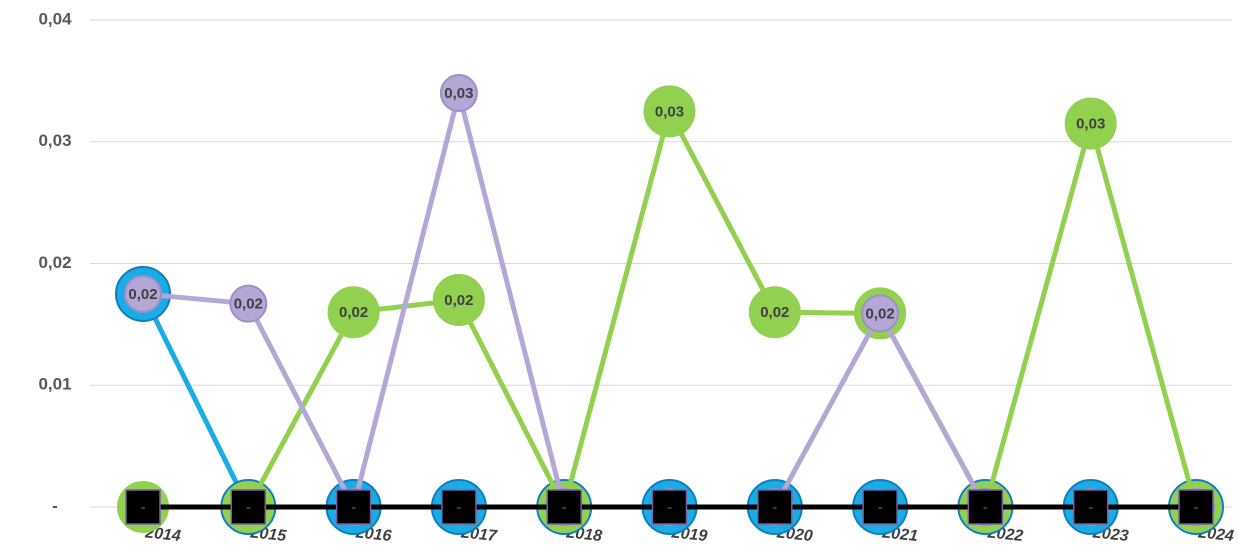  I want to click on y-tick-label: 0,04, so click(55, 18).